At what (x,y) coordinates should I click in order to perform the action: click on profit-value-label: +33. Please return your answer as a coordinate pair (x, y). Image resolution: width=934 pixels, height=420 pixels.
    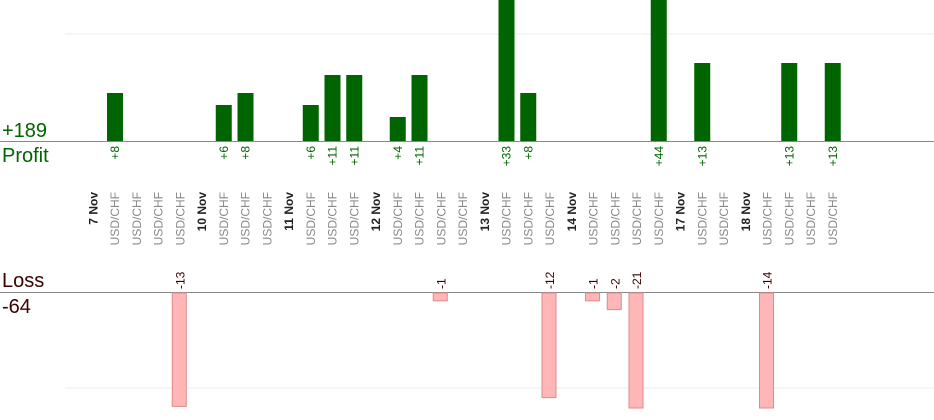
    Looking at the image, I should click on (507, 156).